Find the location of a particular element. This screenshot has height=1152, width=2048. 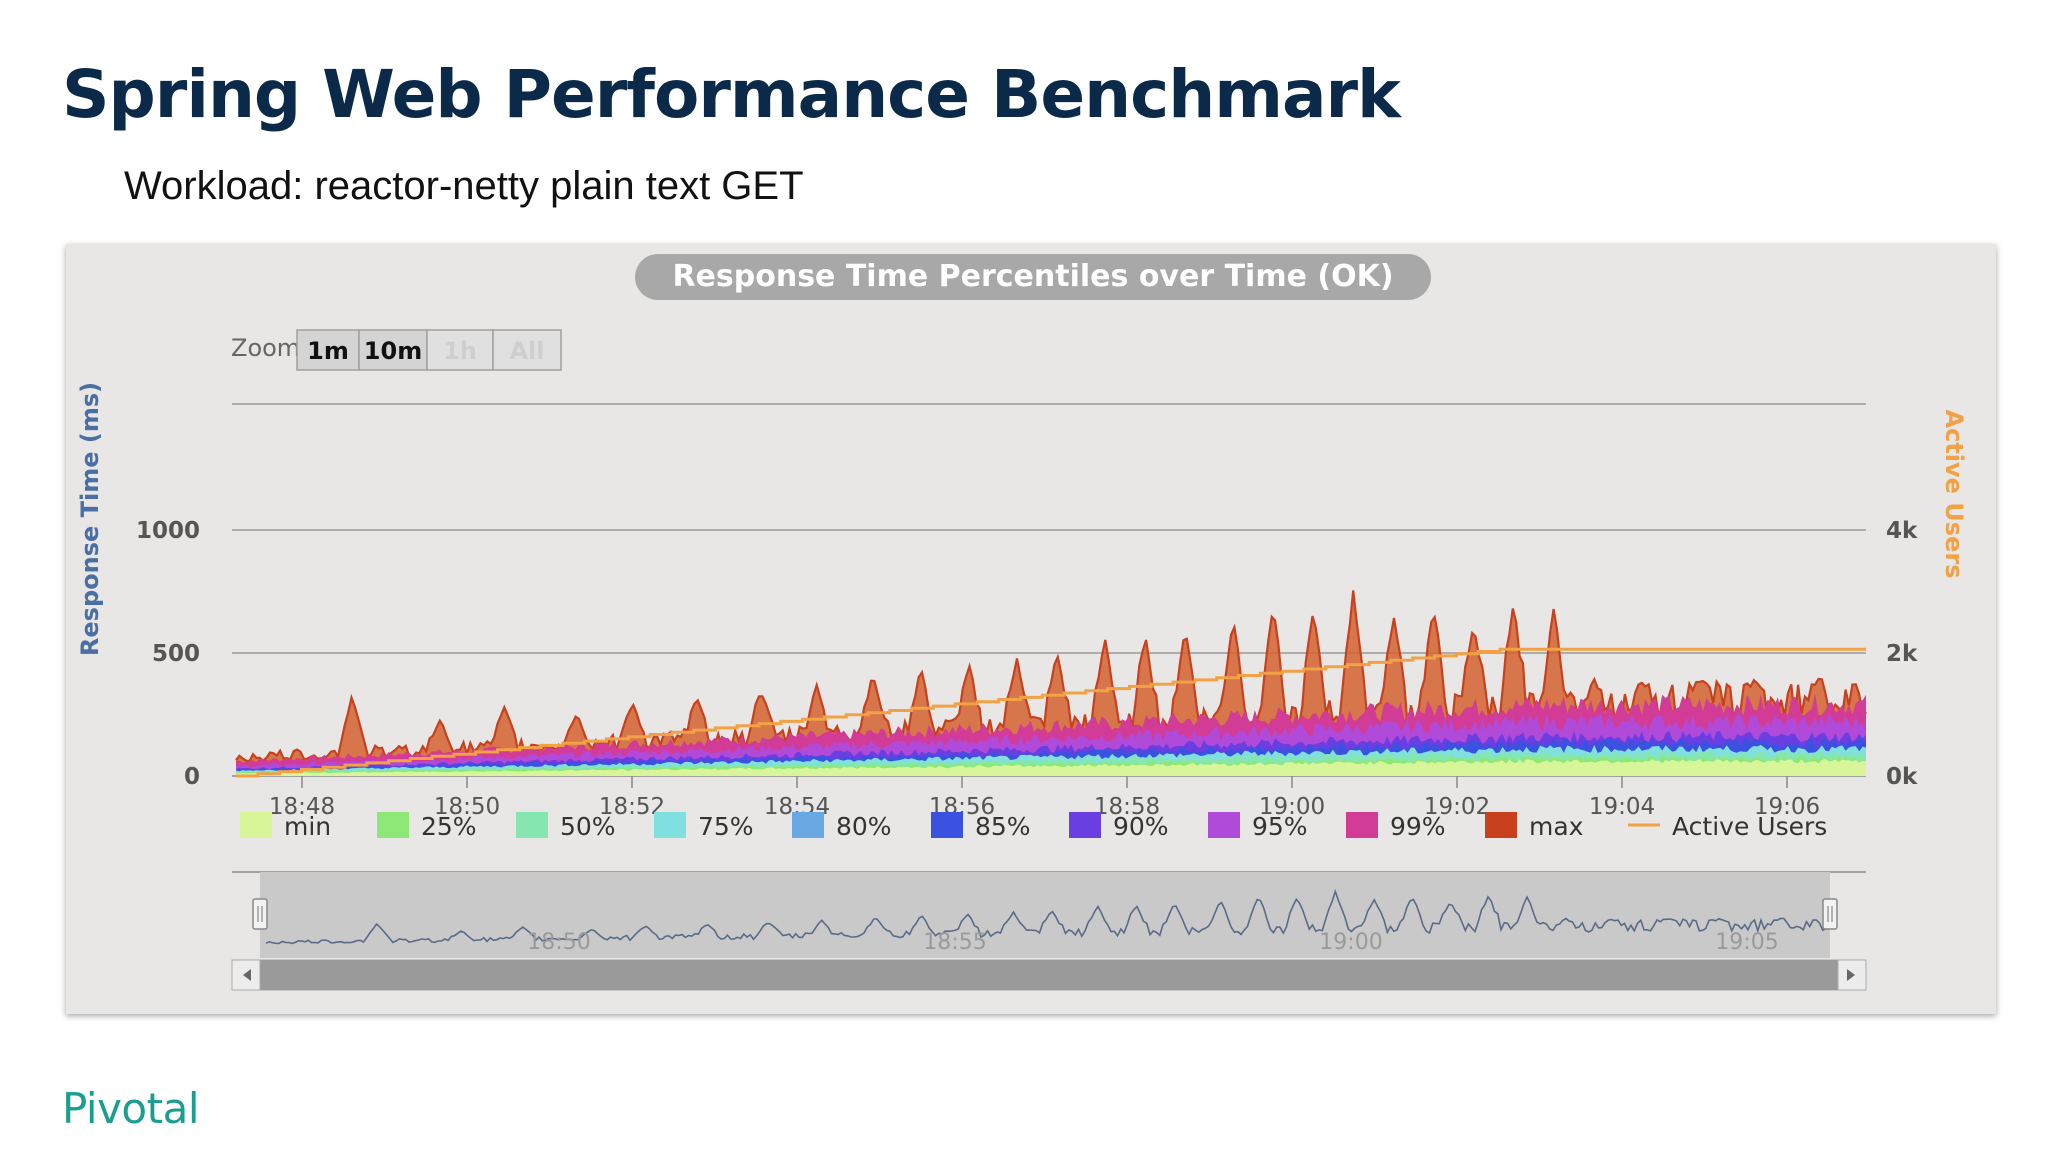

y2-tick-label: 2k is located at coordinates (1902, 654).